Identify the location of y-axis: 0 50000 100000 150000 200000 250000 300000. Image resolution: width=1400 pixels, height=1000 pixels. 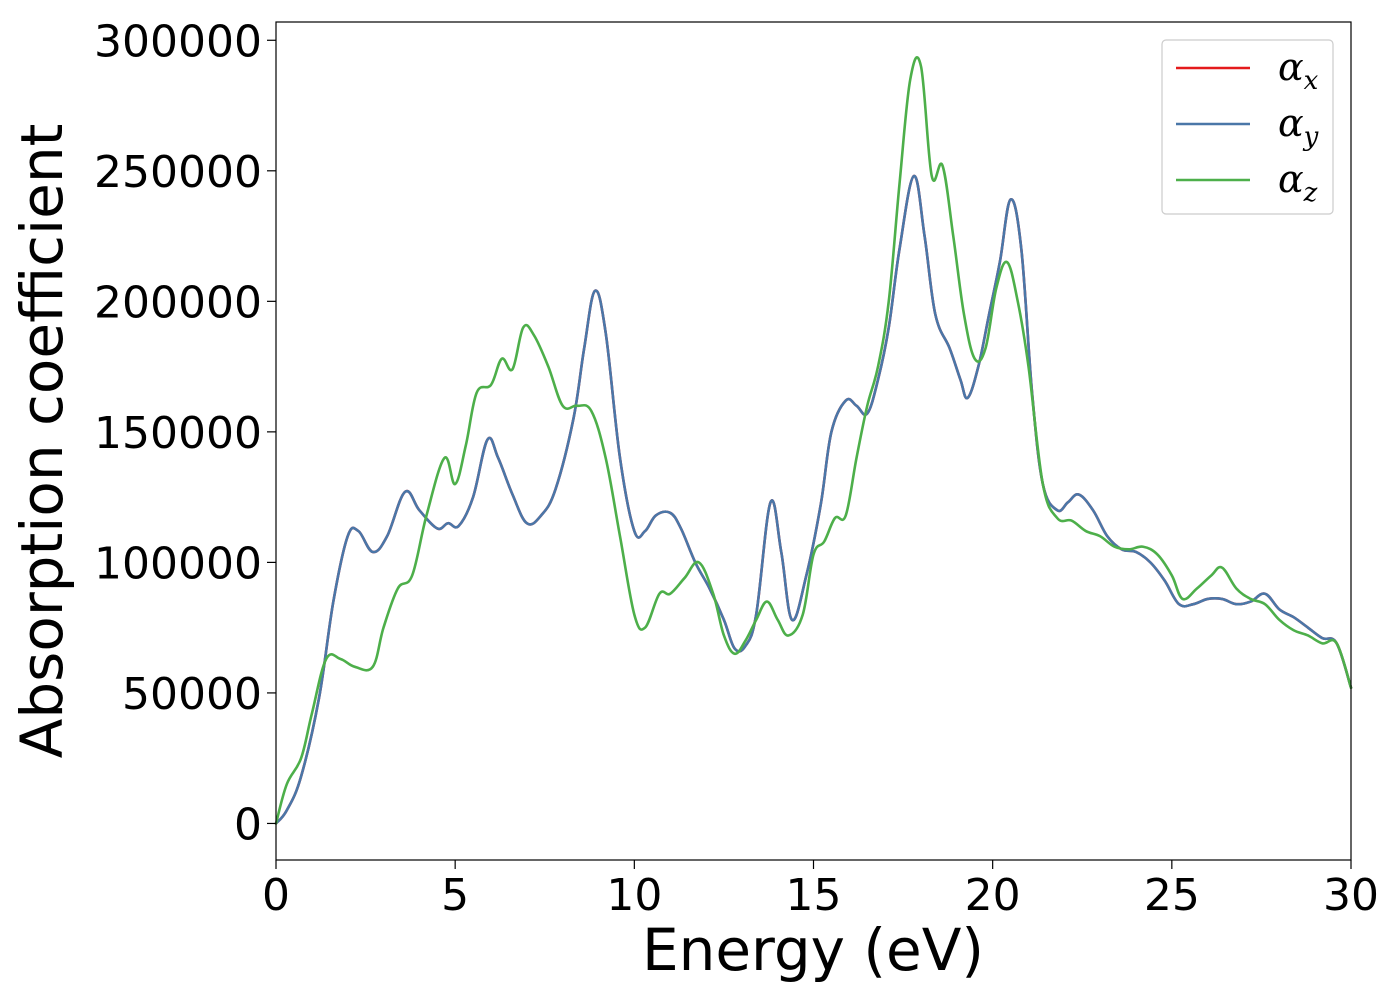
(185, 433).